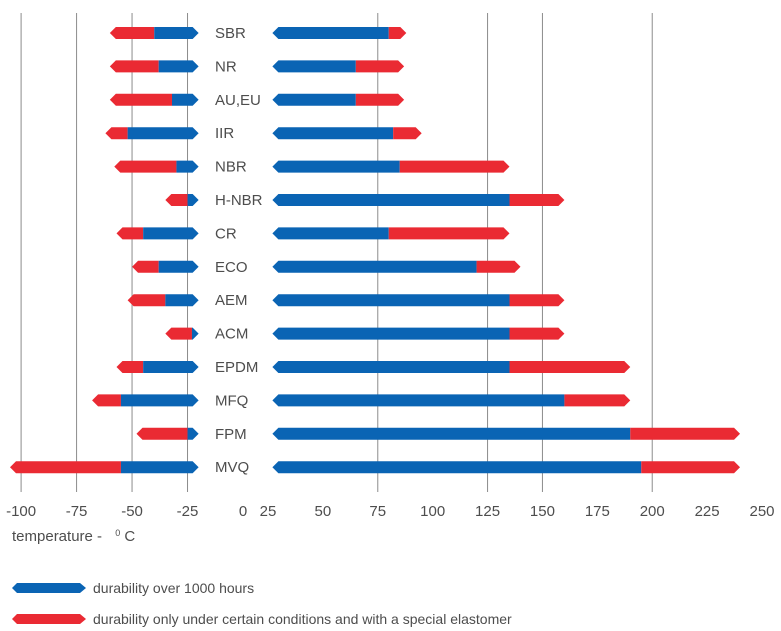 The image size is (781, 631). Describe the element at coordinates (21, 511) in the screenshot. I see `x-tick-label: -100` at that location.